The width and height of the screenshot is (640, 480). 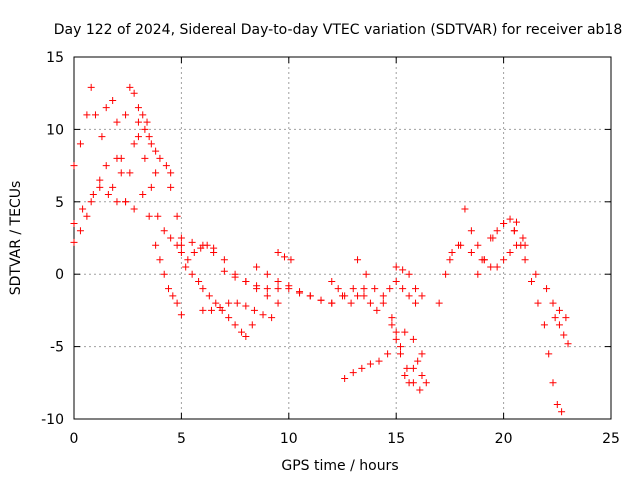 I want to click on x-tick-label: 20, so click(x=504, y=439).